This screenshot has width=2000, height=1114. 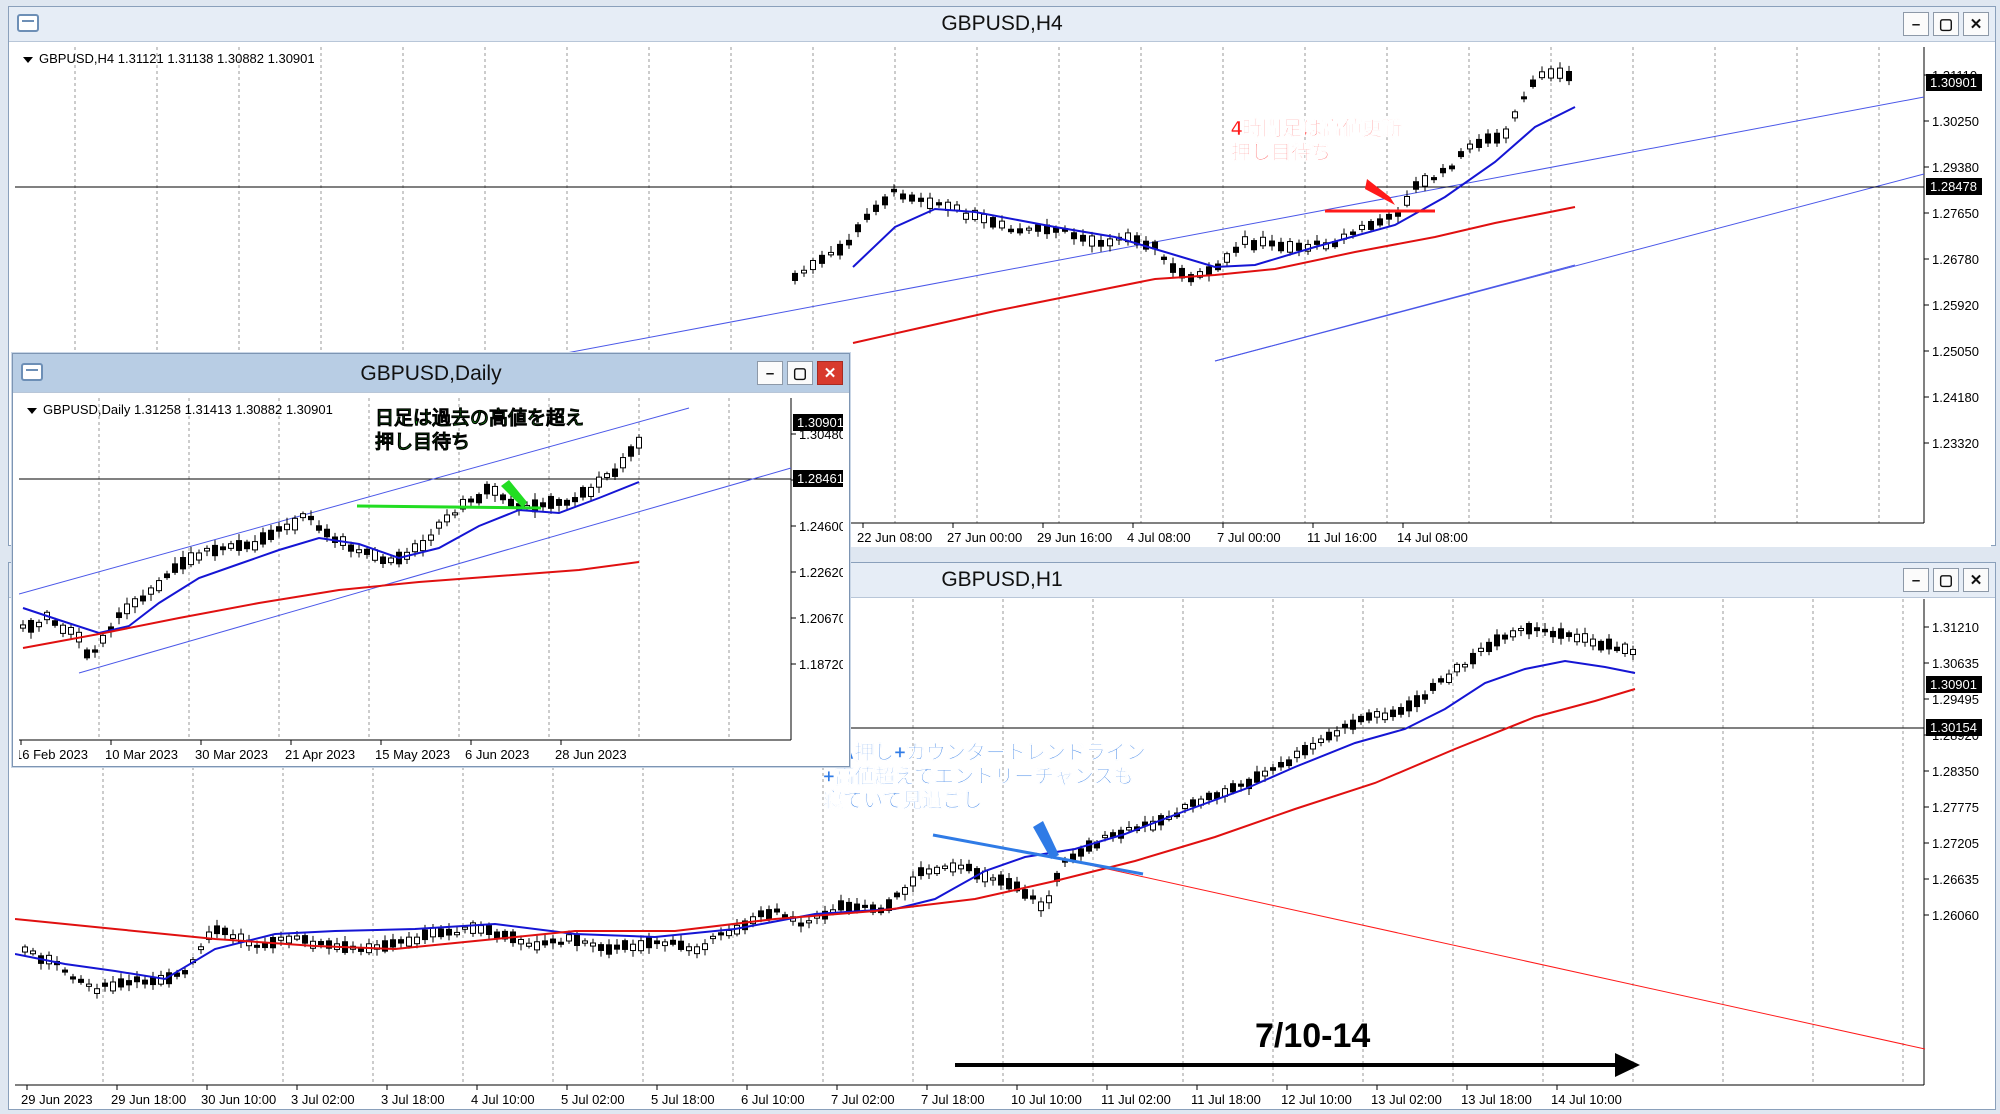 I want to click on daily-title-bar: GBPUSD,Daily – ▢ ✕, so click(x=431, y=373).